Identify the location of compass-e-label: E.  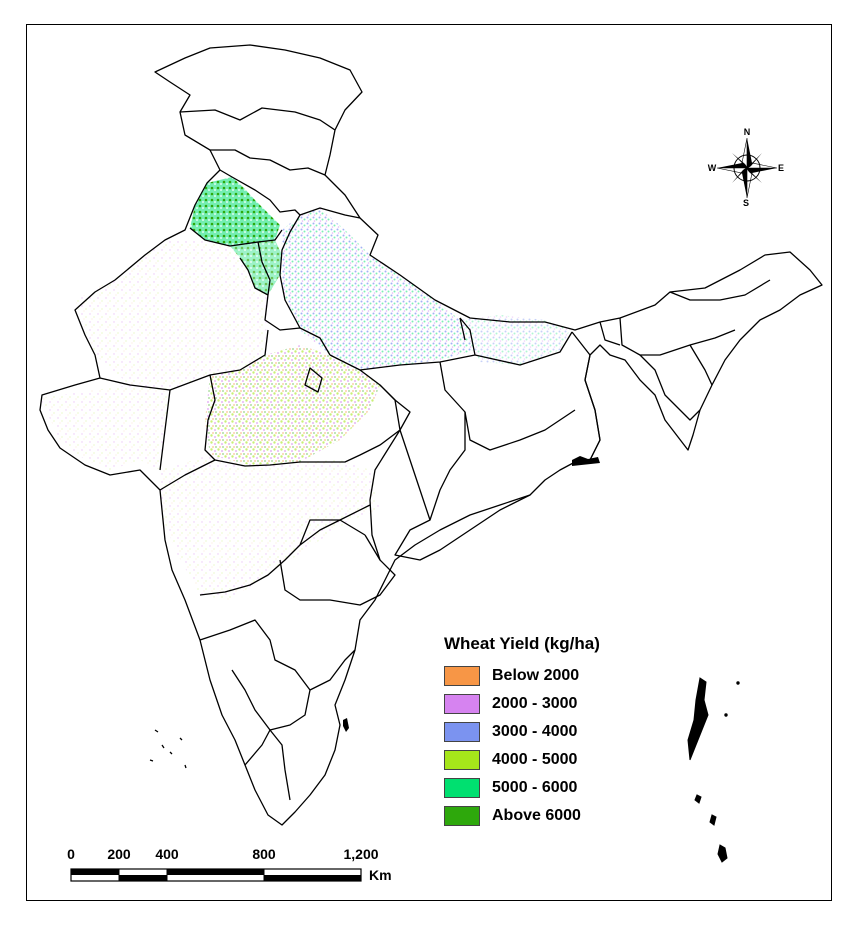
(781, 168).